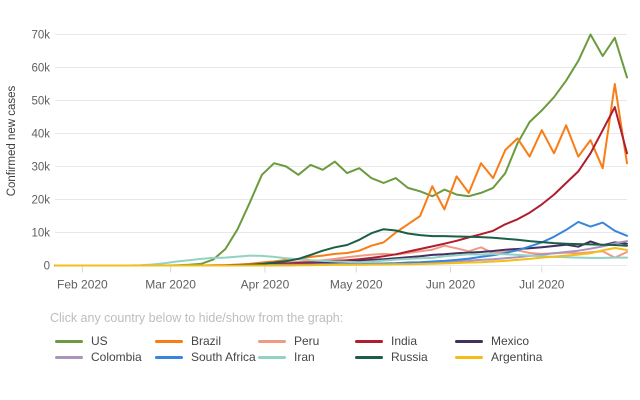 The height and width of the screenshot is (400, 640). I want to click on legend-swatch-india, so click(369, 341).